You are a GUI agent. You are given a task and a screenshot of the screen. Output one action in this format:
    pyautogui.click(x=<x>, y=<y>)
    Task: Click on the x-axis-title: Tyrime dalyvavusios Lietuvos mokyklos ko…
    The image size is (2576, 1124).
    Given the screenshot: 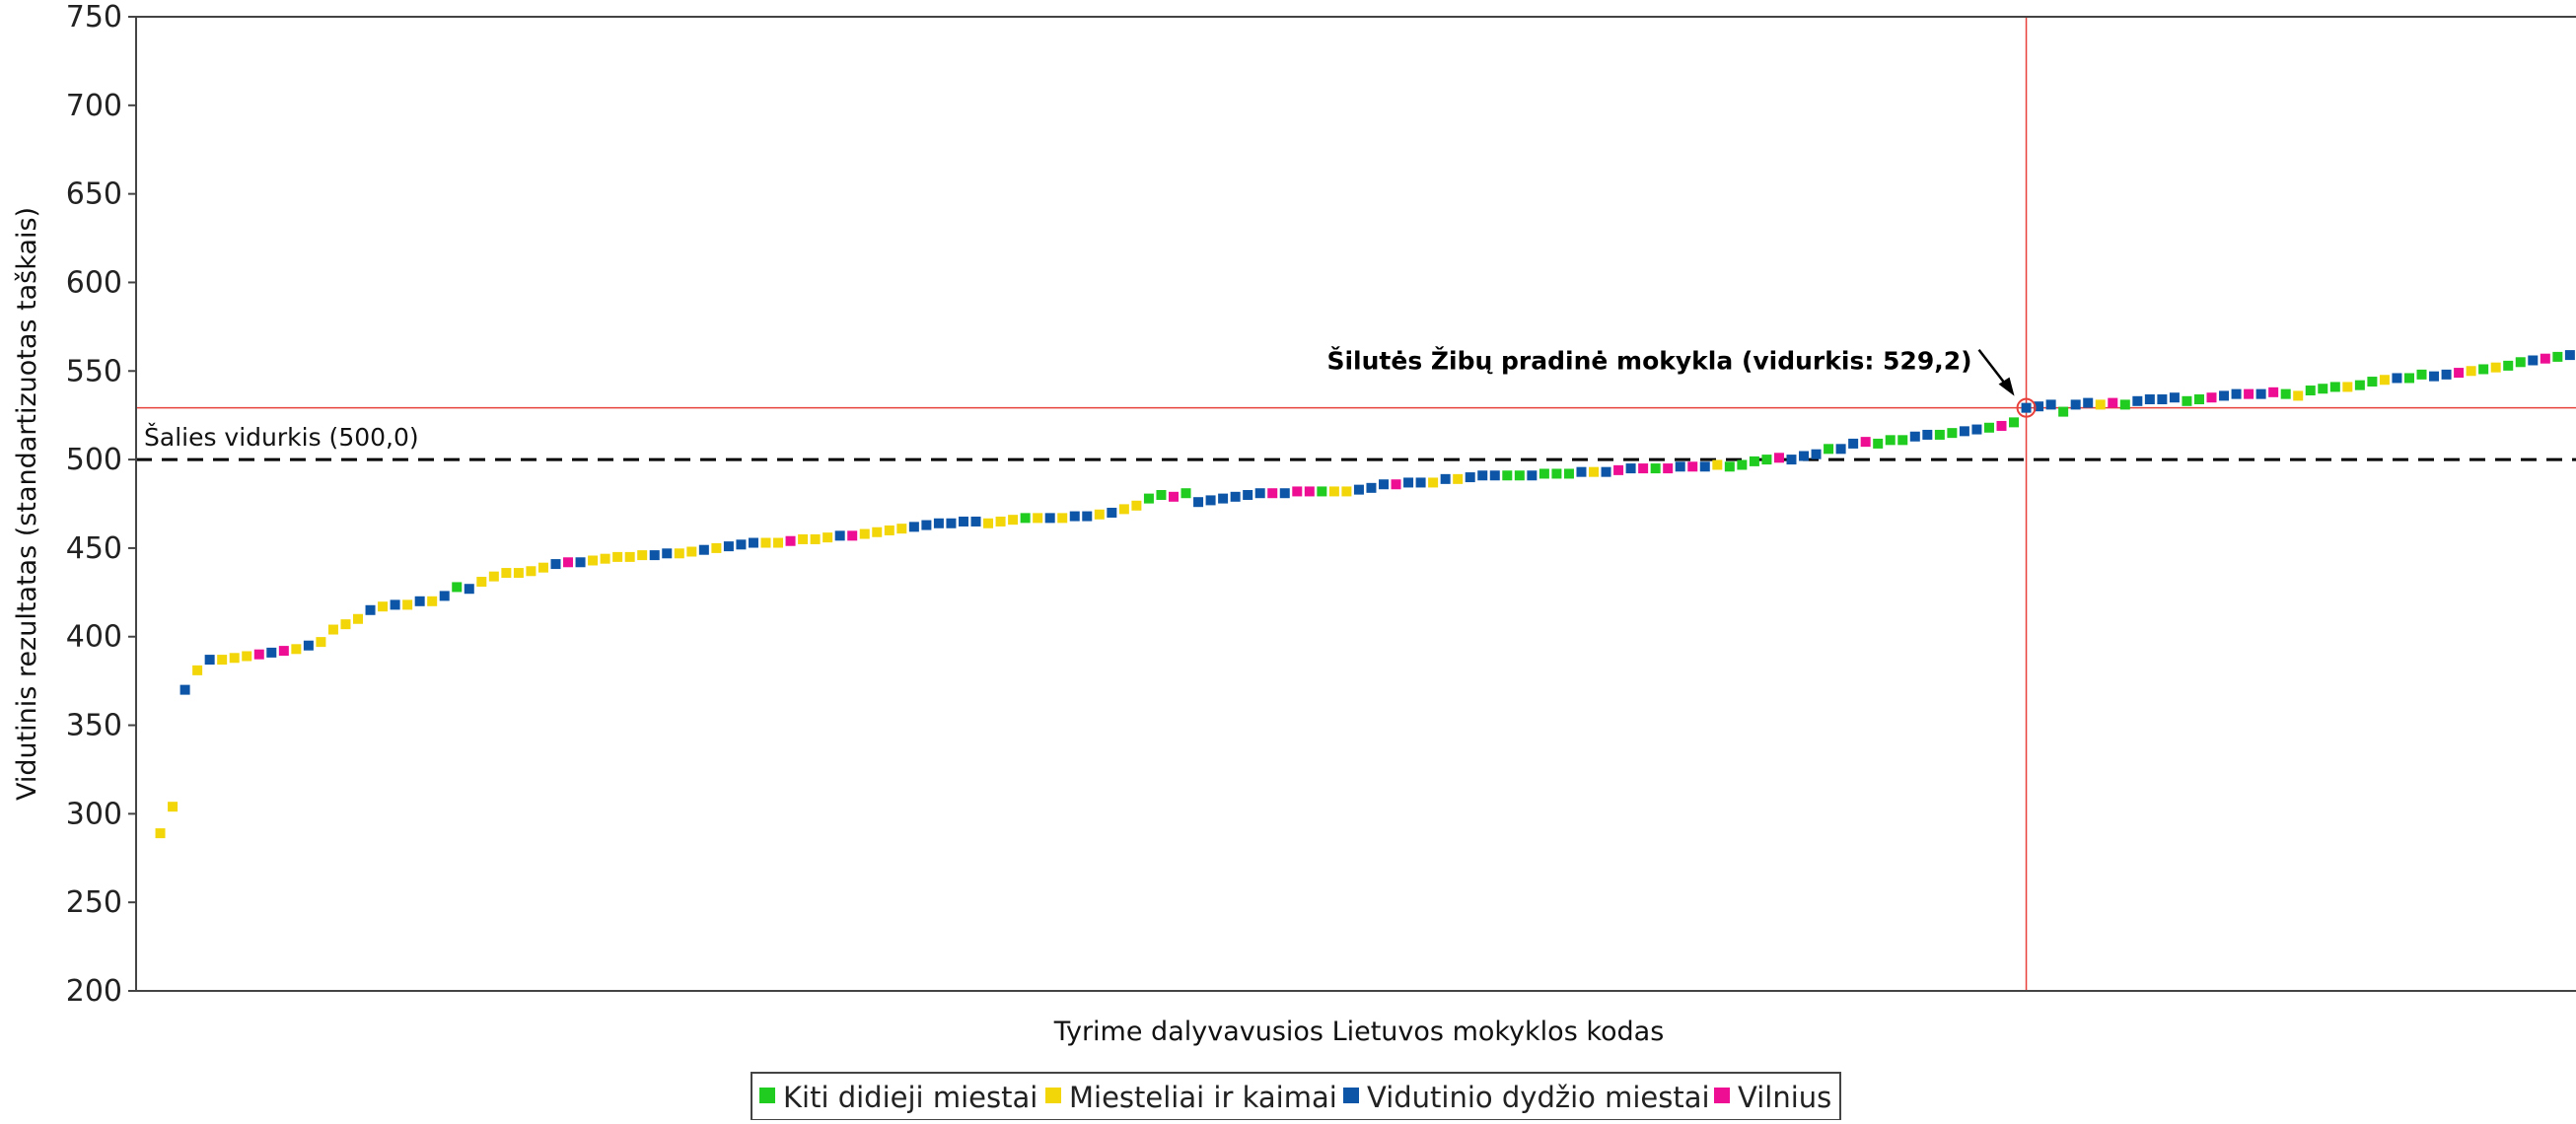 What is the action you would take?
    pyautogui.click(x=1359, y=1032)
    